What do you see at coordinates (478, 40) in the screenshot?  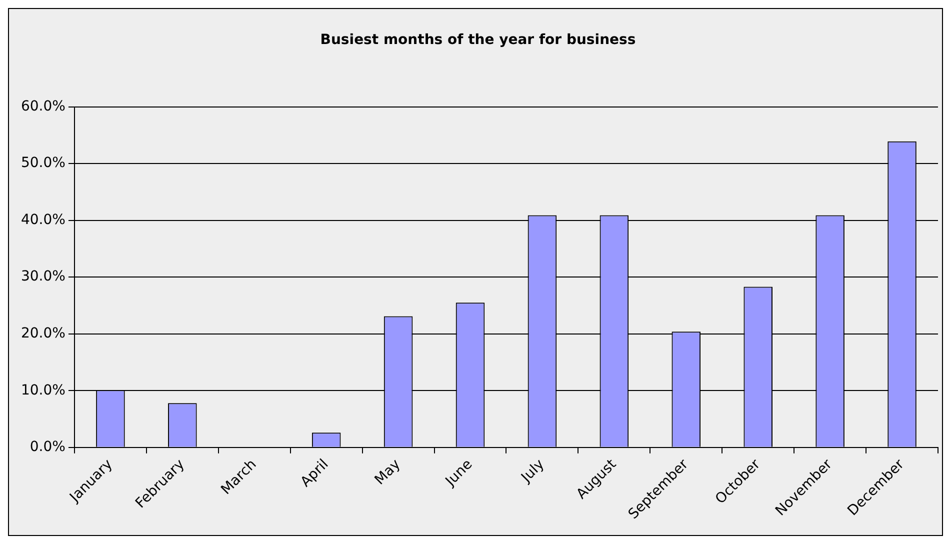 I see `chart-title: Busiest months of the year for business` at bounding box center [478, 40].